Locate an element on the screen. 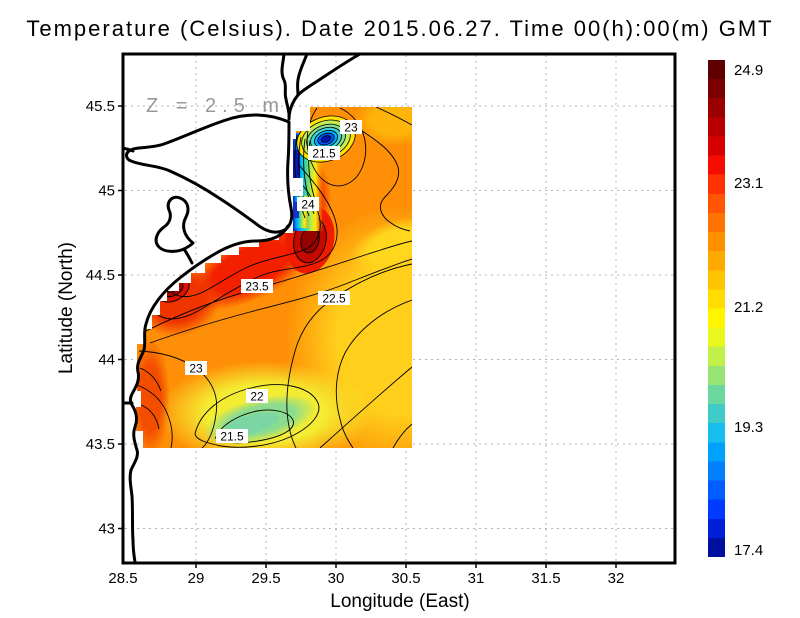 The height and width of the screenshot is (618, 800). x-tick-label: 28.5 is located at coordinates (122, 578).